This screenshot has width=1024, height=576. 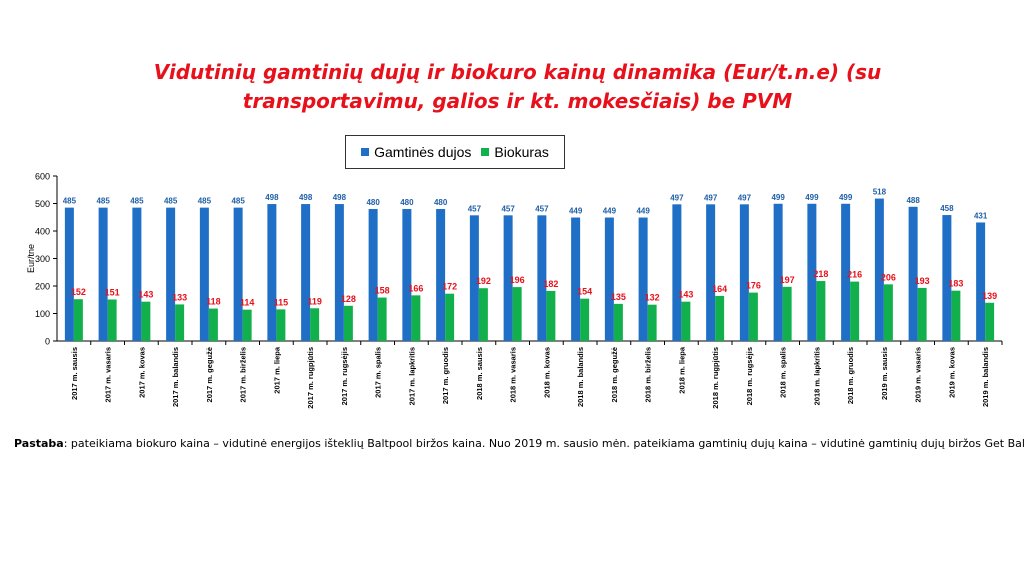 I want to click on x-tick-label: 2018 m. lapkritis, so click(x=816, y=376).